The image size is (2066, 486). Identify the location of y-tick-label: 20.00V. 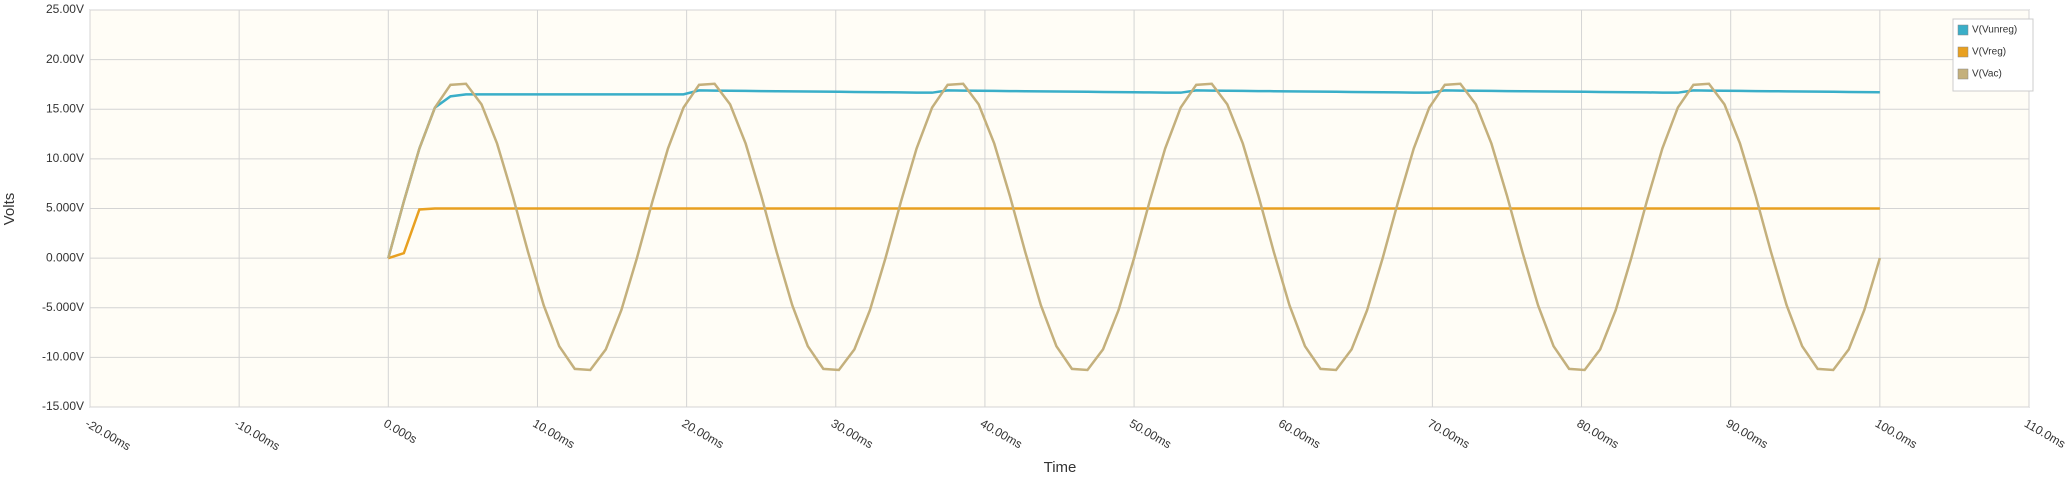
(65, 59).